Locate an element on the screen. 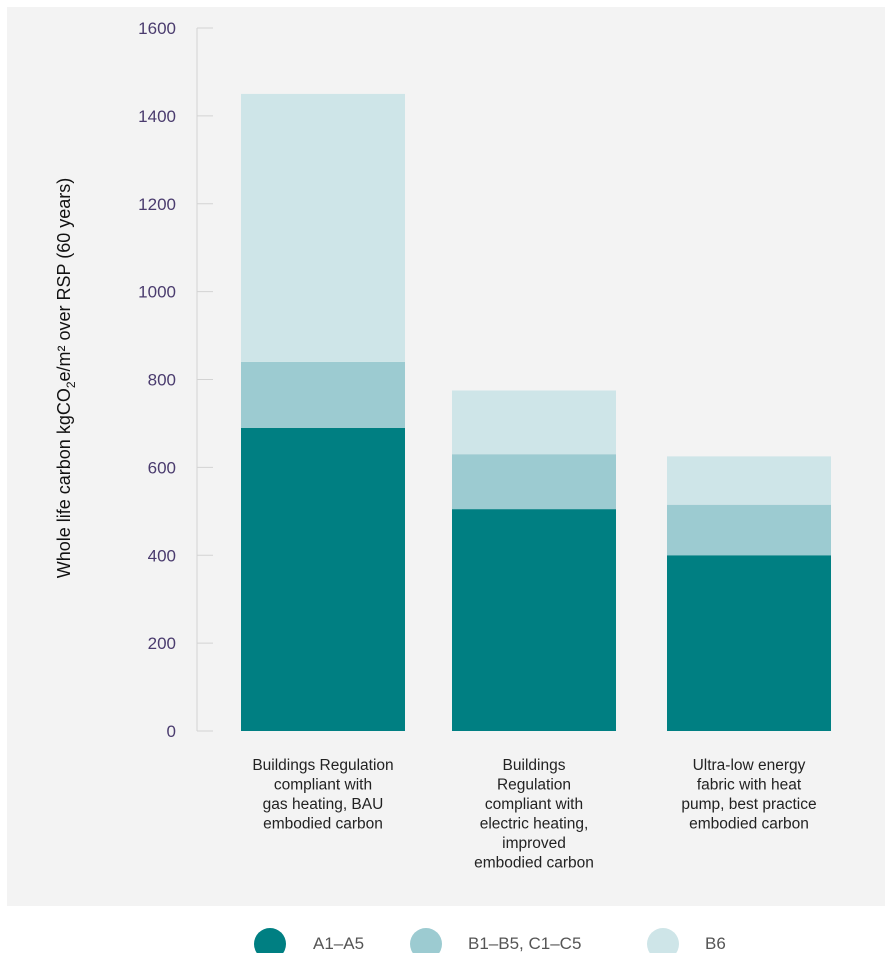  legend-label: A1–A5 is located at coordinates (338, 943).